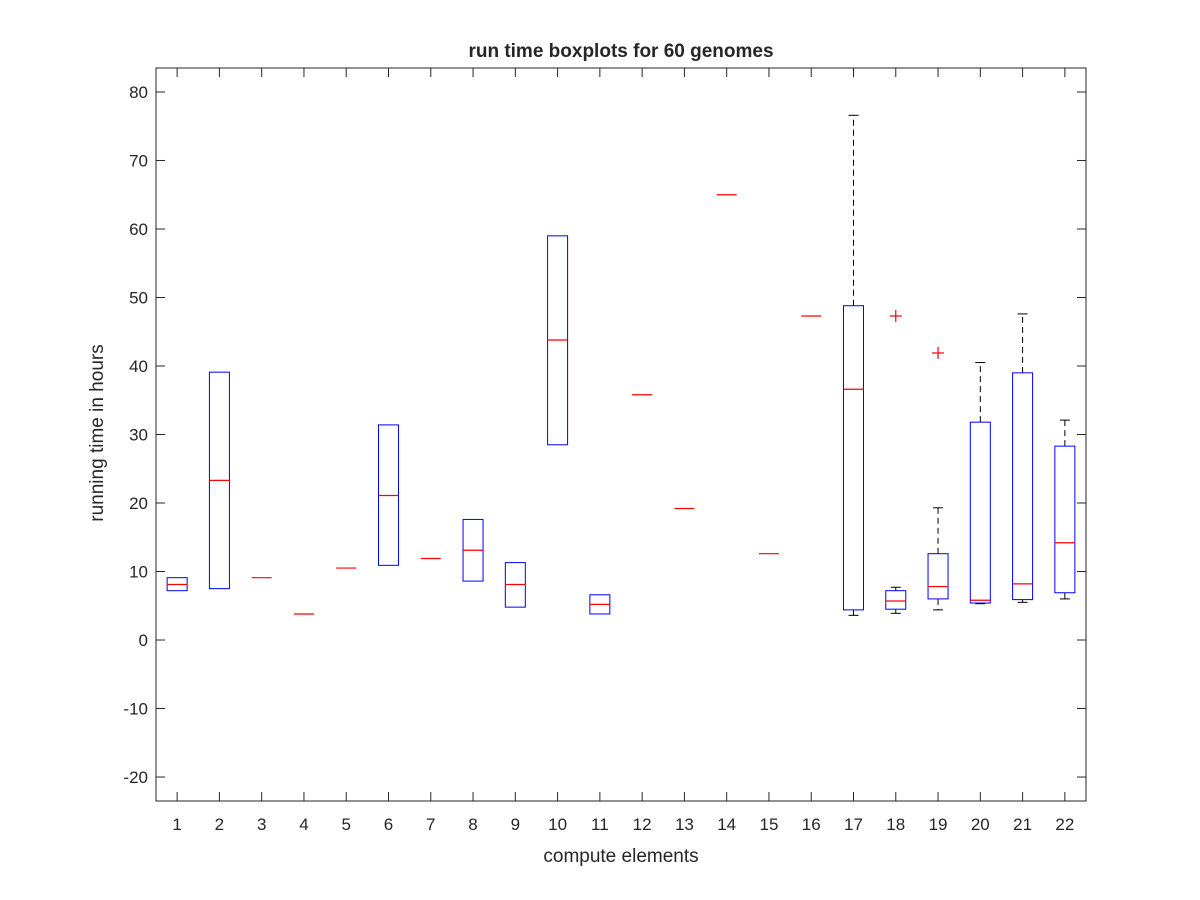  What do you see at coordinates (1064, 824) in the screenshot?
I see `x-tick-label: 22` at bounding box center [1064, 824].